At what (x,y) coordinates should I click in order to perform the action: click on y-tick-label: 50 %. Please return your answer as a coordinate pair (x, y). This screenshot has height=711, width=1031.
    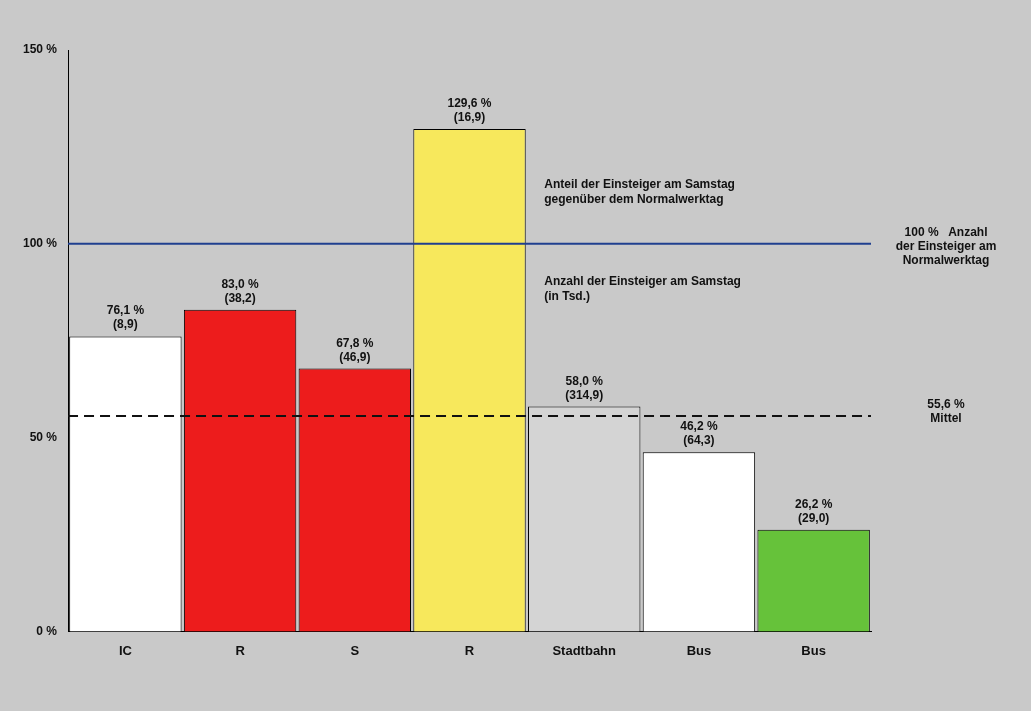
    Looking at the image, I should click on (43, 436).